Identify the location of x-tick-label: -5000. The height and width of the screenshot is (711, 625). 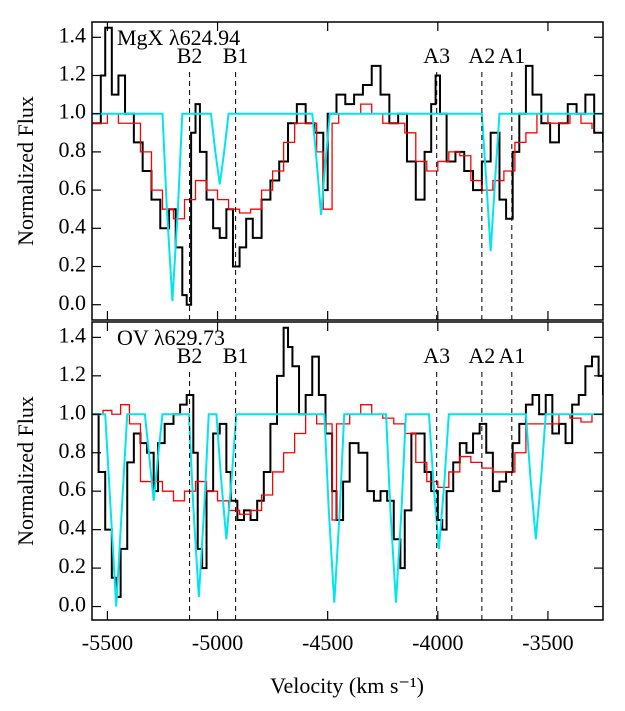
(217, 642).